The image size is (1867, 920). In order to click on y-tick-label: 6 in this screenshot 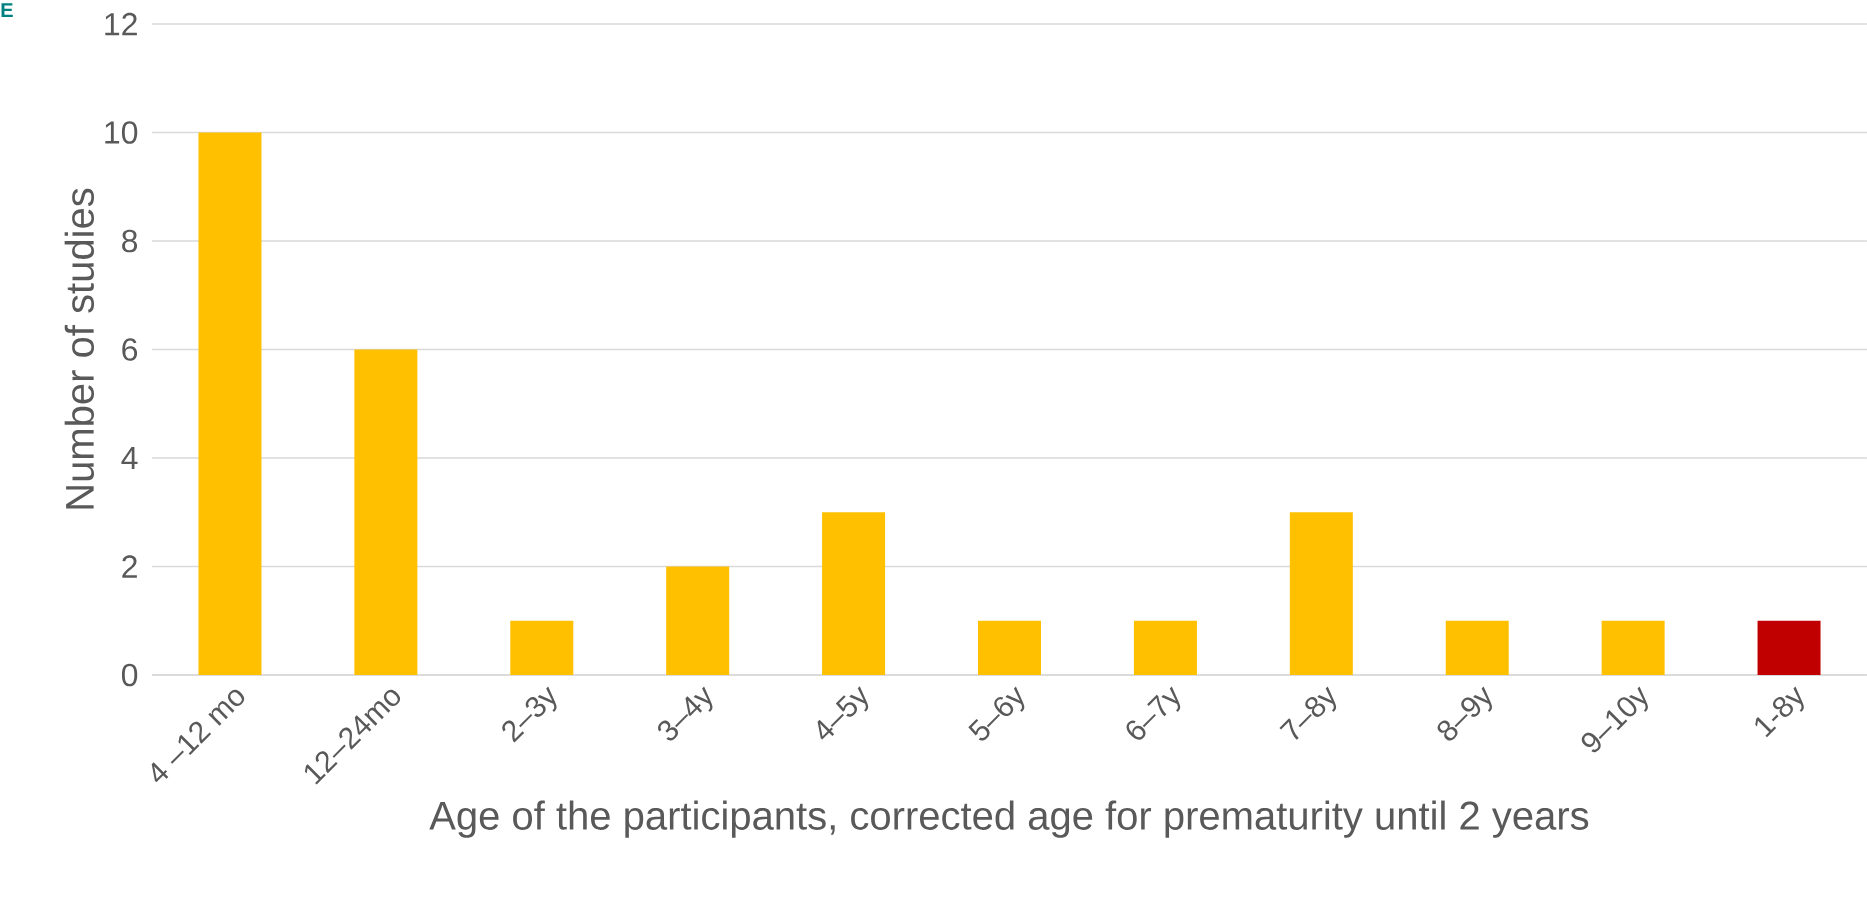, I will do `click(130, 349)`.